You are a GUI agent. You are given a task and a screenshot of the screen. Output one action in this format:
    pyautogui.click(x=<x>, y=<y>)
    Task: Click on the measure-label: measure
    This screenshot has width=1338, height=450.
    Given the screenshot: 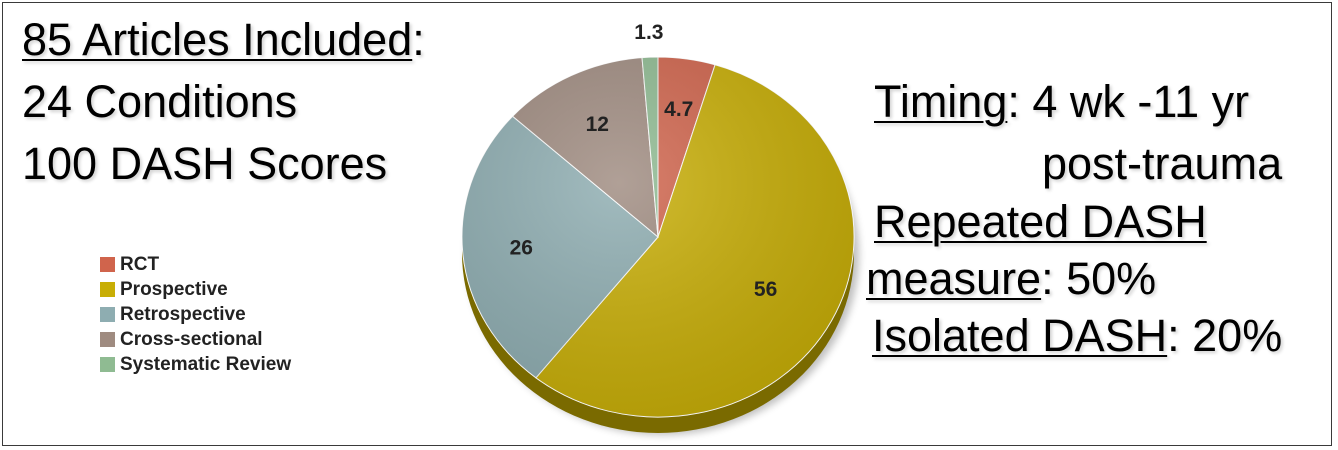 What is the action you would take?
    pyautogui.click(x=954, y=278)
    